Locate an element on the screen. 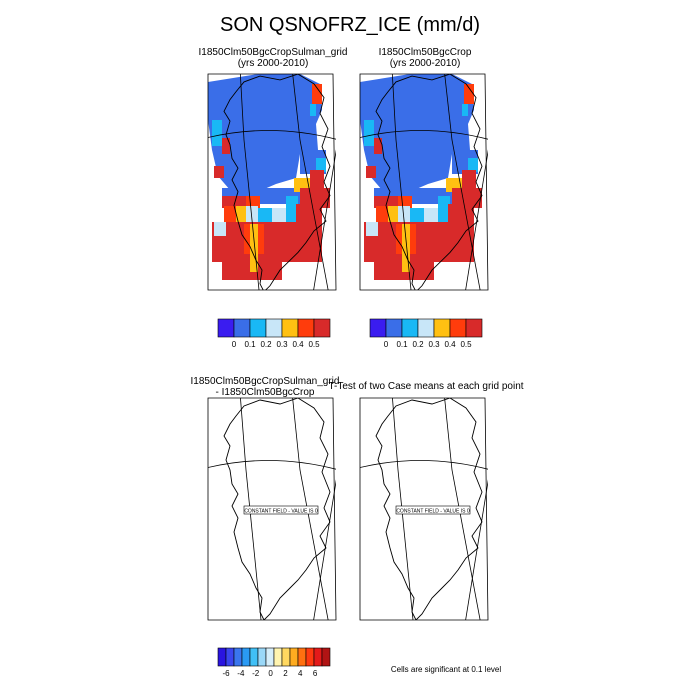 The height and width of the screenshot is (700, 700). panel-4-frame is located at coordinates (424, 509).